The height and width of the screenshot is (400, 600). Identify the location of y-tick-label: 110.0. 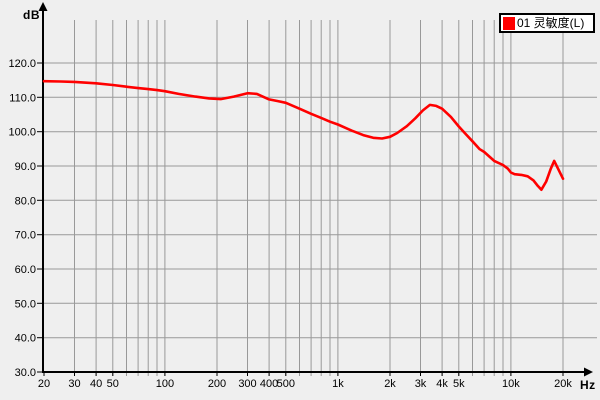
(22, 98).